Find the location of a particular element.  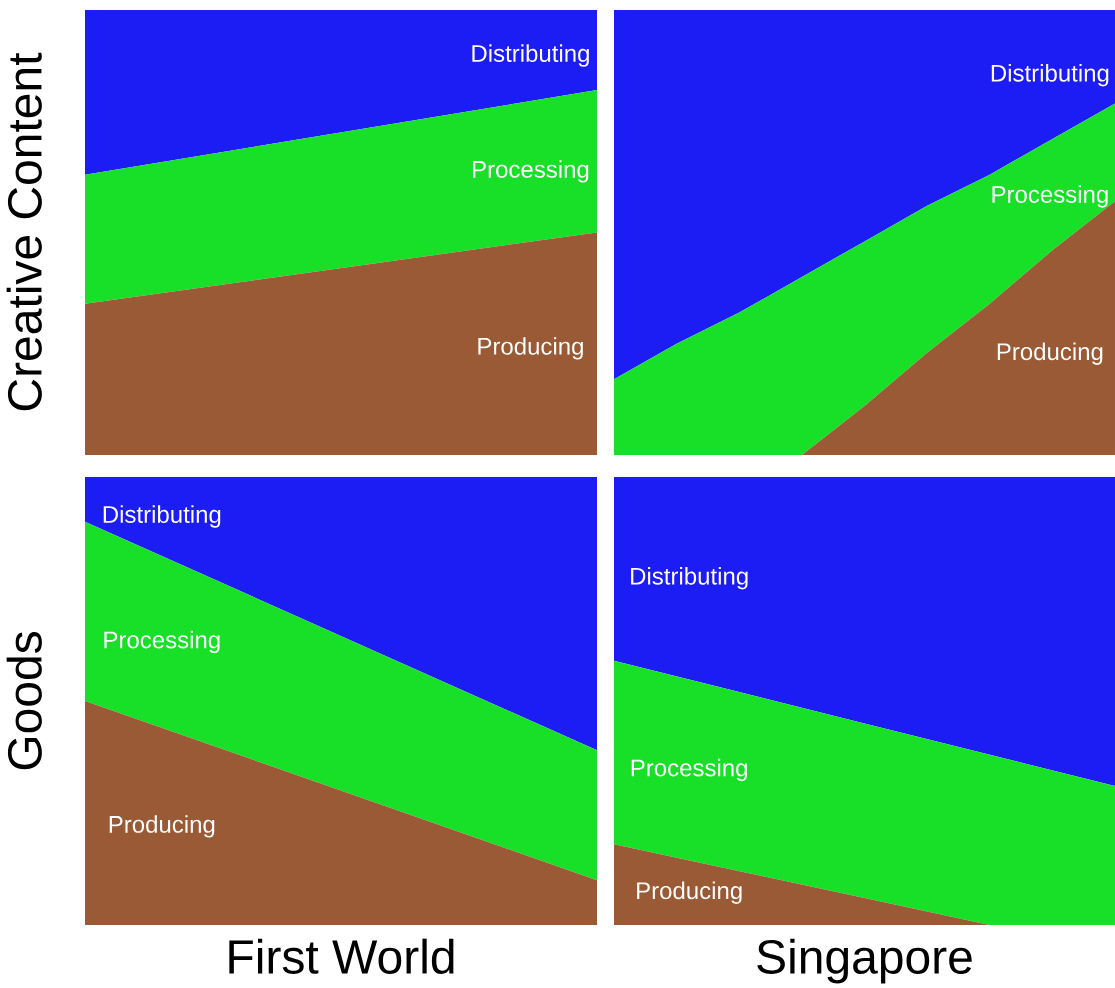

x-axis-title: First World is located at coordinates (341, 956).